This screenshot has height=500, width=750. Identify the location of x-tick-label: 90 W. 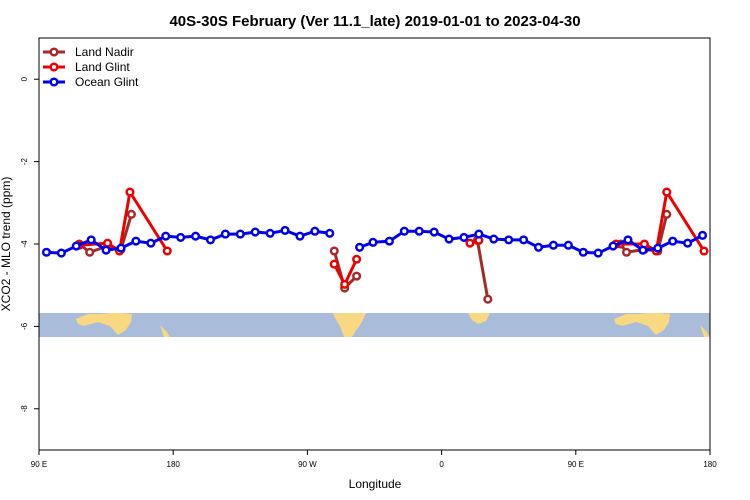
(307, 464).